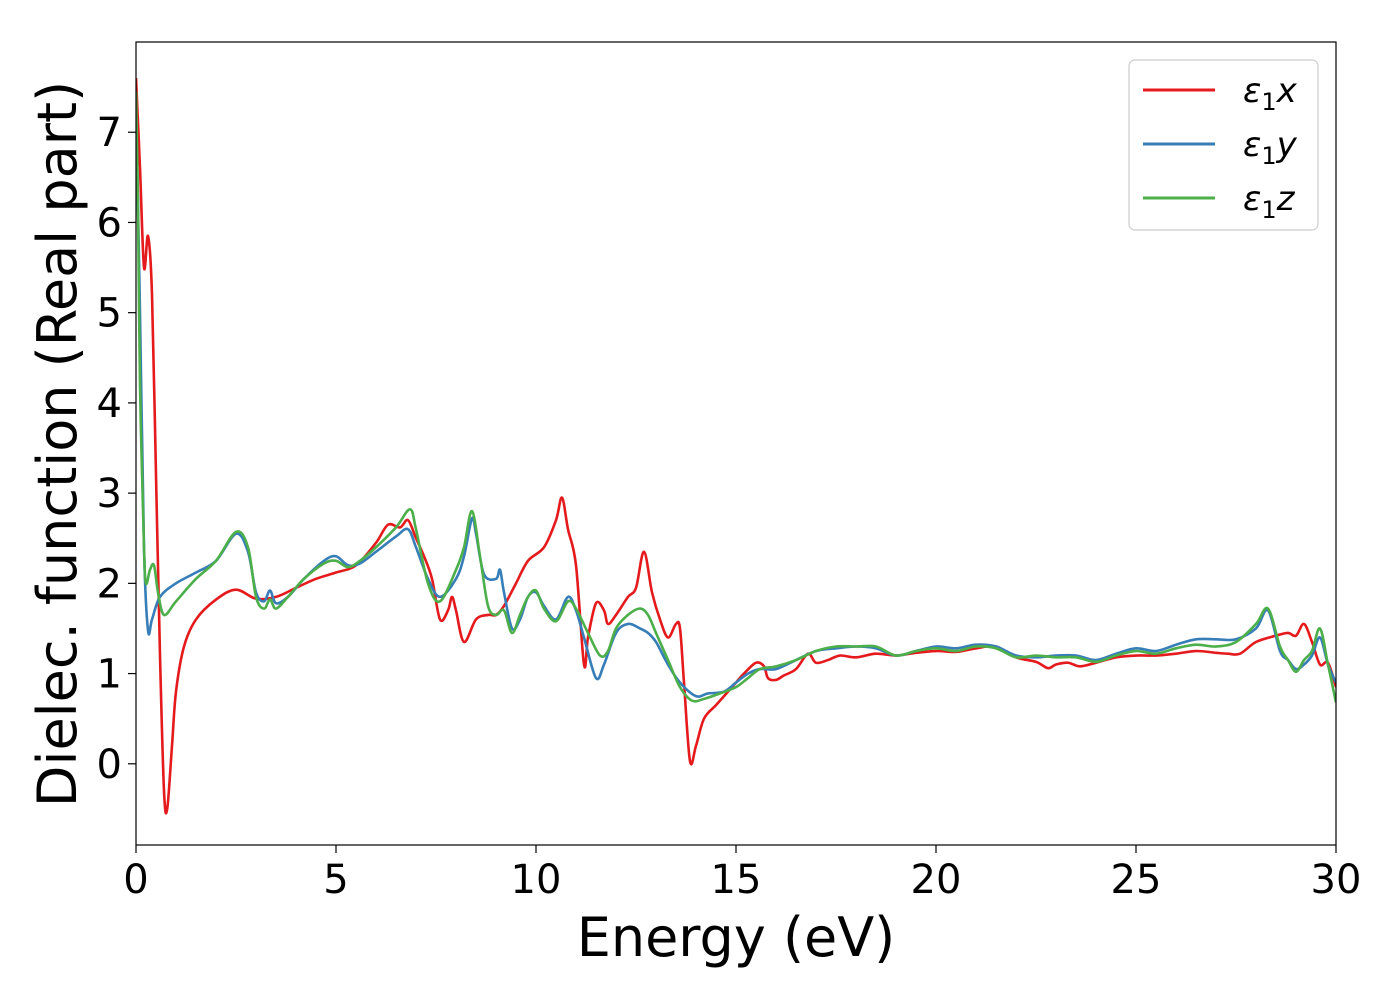 This screenshot has height=1000, width=1400. I want to click on x-tick-label: 5, so click(335, 880).